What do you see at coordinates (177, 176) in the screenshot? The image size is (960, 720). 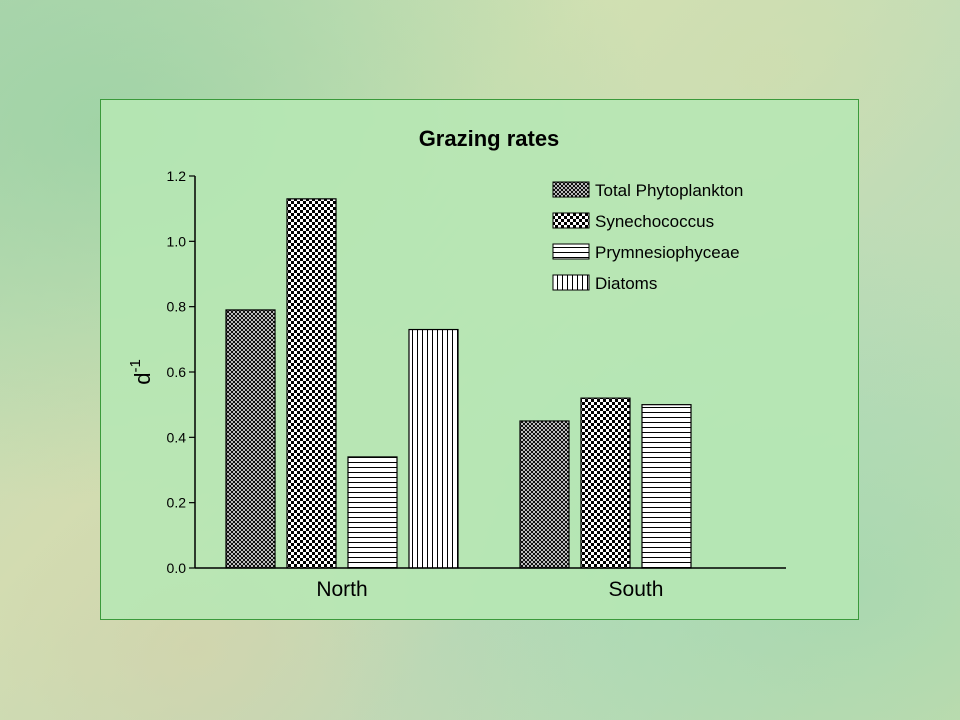 I see `y-tick-label: 1.2` at bounding box center [177, 176].